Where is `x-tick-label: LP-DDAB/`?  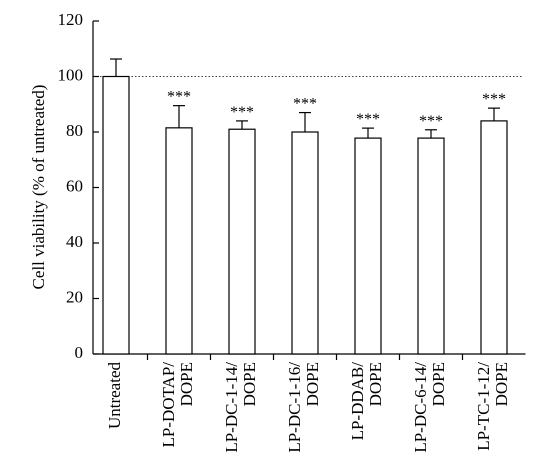 x-tick-label: LP-DDAB/ is located at coordinates (357, 401).